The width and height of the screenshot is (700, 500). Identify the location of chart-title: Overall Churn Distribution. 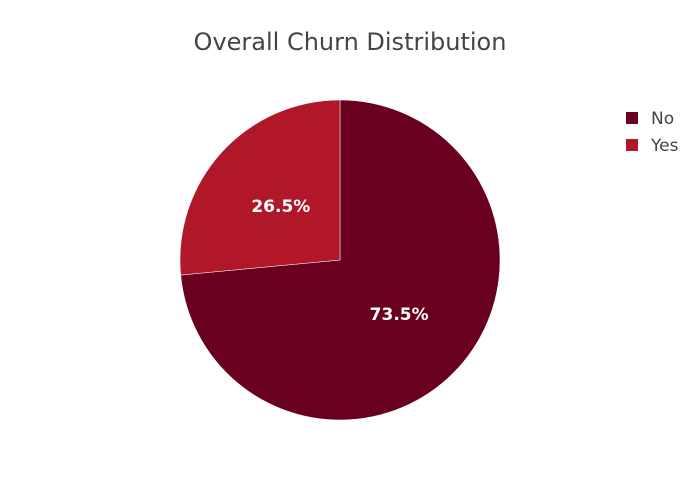
(350, 42).